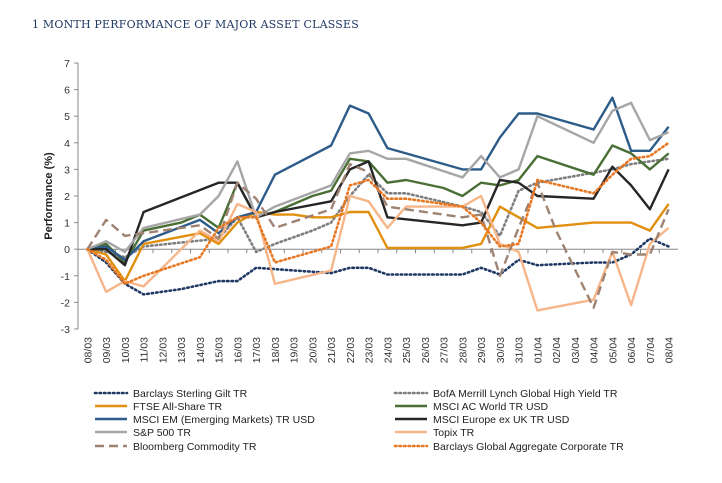 The width and height of the screenshot is (722, 483). I want to click on x-tick-label: 25/03, so click(407, 350).